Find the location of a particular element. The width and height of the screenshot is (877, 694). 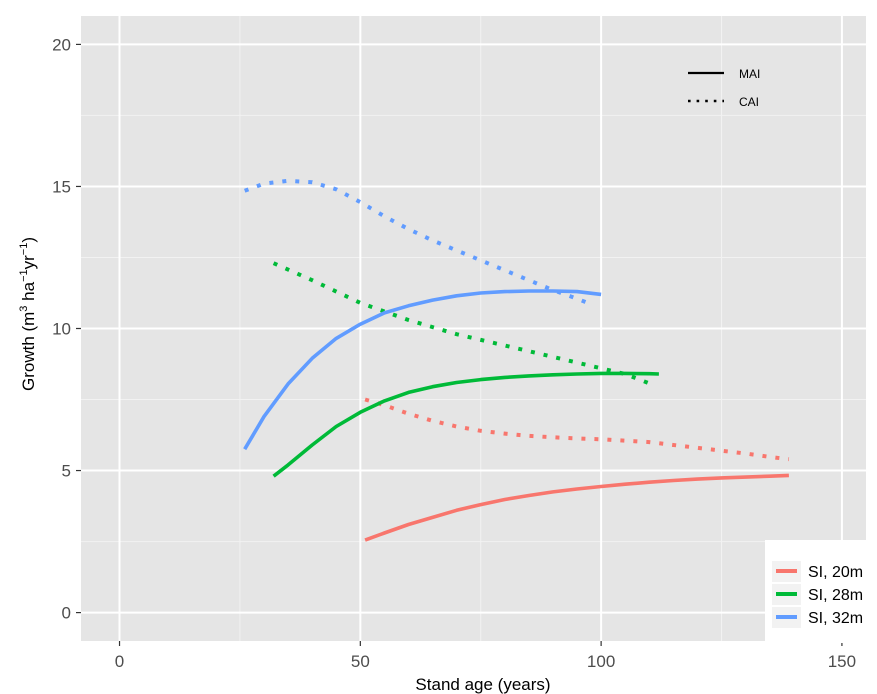

y-tick-label: 20 is located at coordinates (61, 44).